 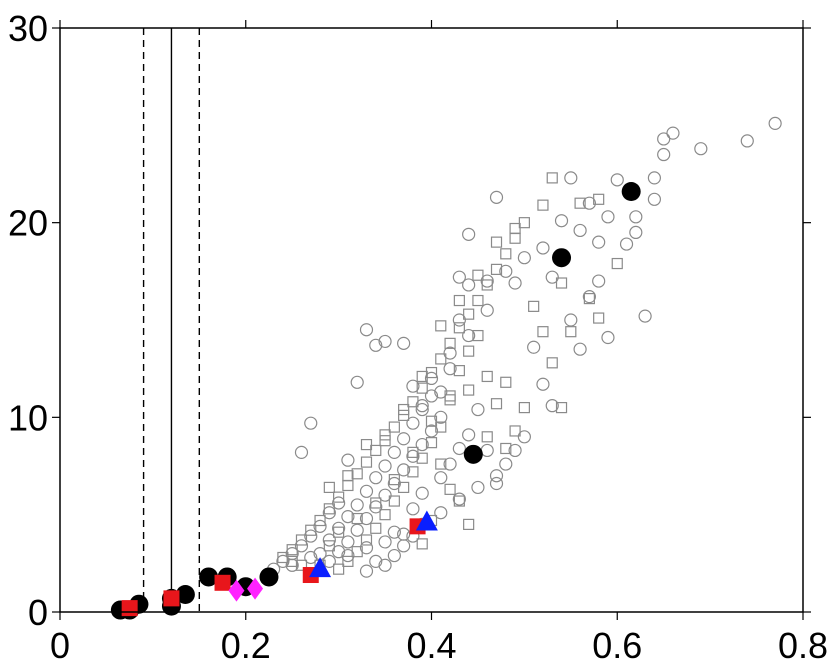 What do you see at coordinates (426, 520) in the screenshot?
I see `data-point-filled-triangle` at bounding box center [426, 520].